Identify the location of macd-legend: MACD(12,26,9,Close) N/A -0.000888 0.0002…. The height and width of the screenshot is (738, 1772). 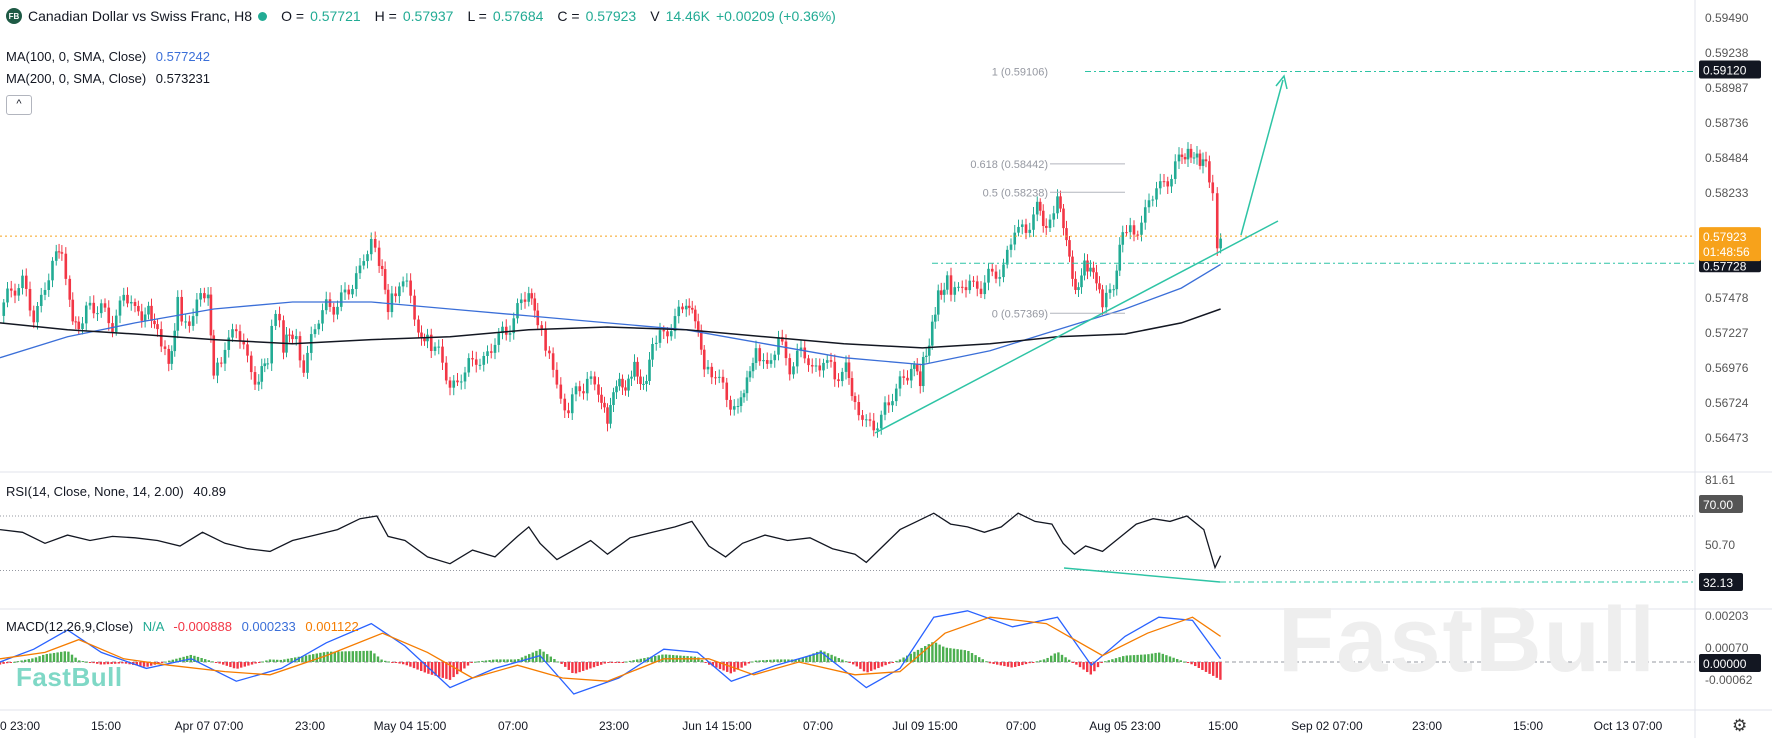
(182, 626).